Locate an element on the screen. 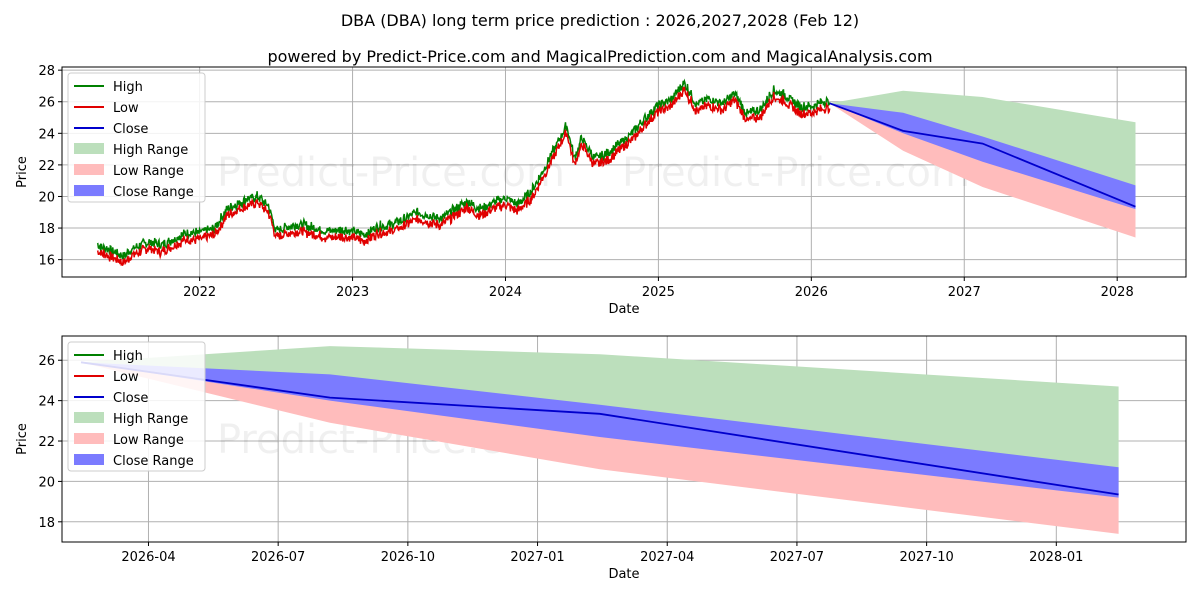  x-tick-label: 2026-07 is located at coordinates (278, 557).